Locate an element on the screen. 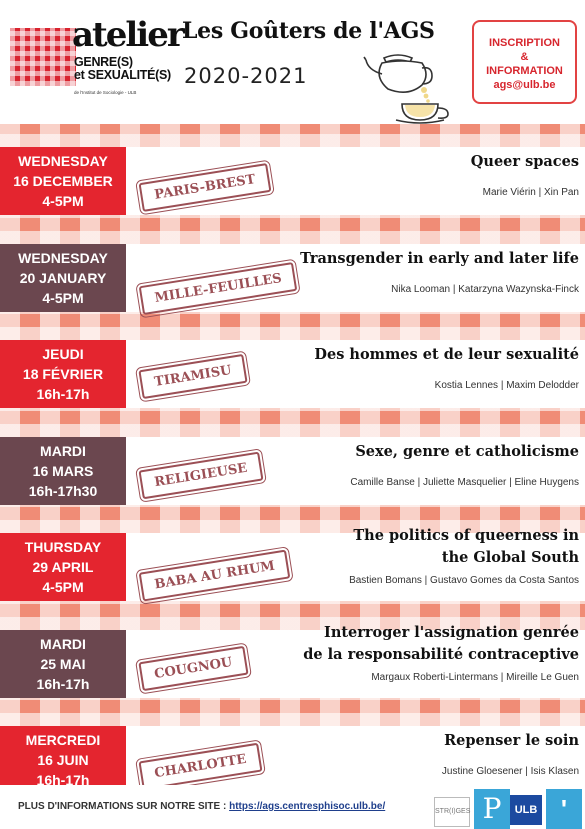 The image size is (585, 829). info-box: INSCRIPTION & INFORMATION ags@ulb.be is located at coordinates (524, 62).